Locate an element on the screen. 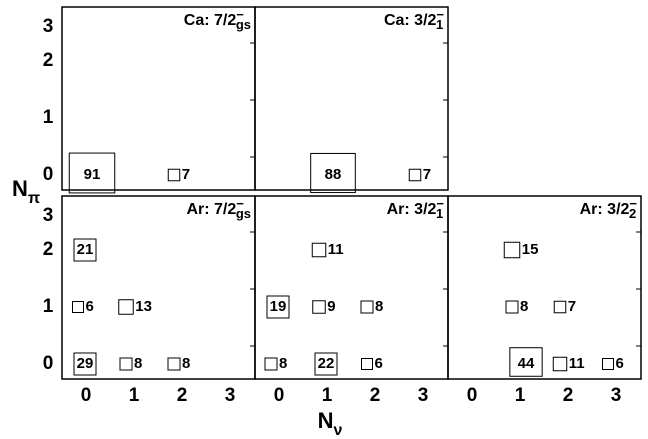 The width and height of the screenshot is (648, 439). probability-cell: 88 is located at coordinates (333, 173).